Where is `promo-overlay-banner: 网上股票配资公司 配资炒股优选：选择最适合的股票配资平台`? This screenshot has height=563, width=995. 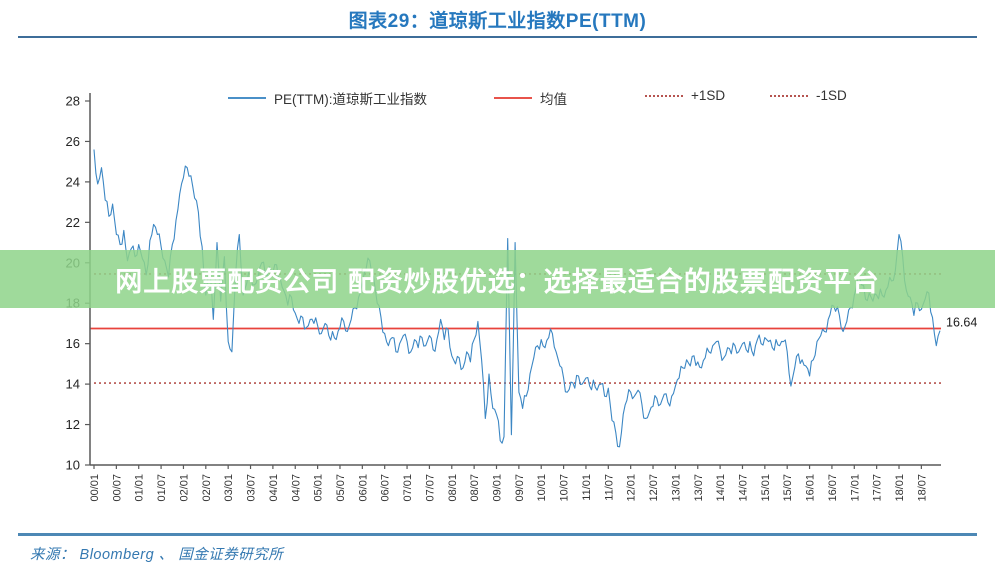 promo-overlay-banner: 网上股票配资公司 配资炒股优选：选择最适合的股票配资平台 is located at coordinates (497, 279).